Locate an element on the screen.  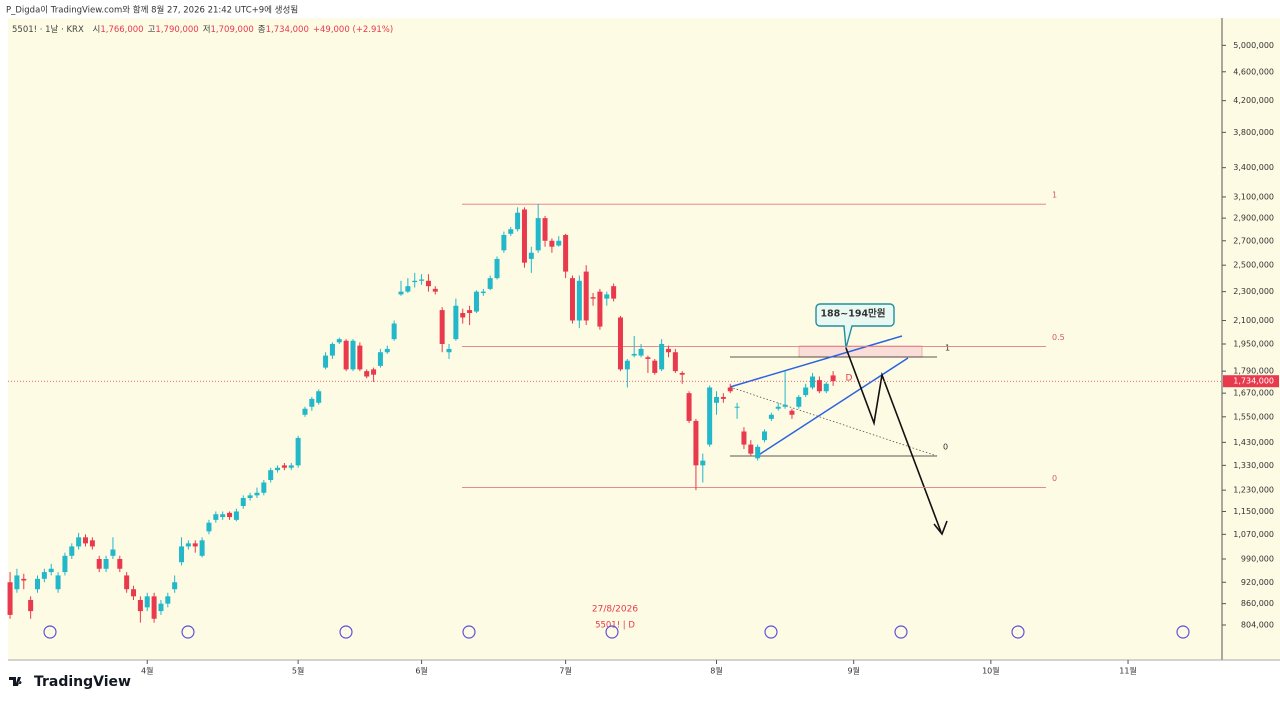
x-tick-label: 7월 is located at coordinates (565, 671).